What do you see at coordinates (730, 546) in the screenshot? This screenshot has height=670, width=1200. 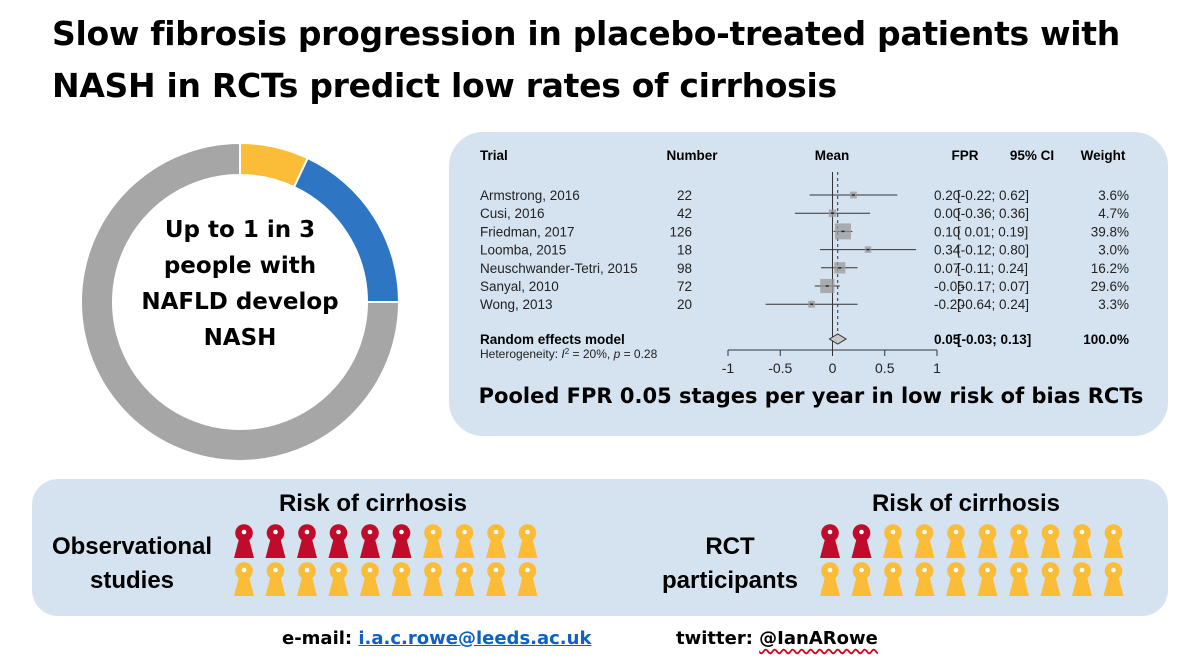 I see `risk-label: RCT` at bounding box center [730, 546].